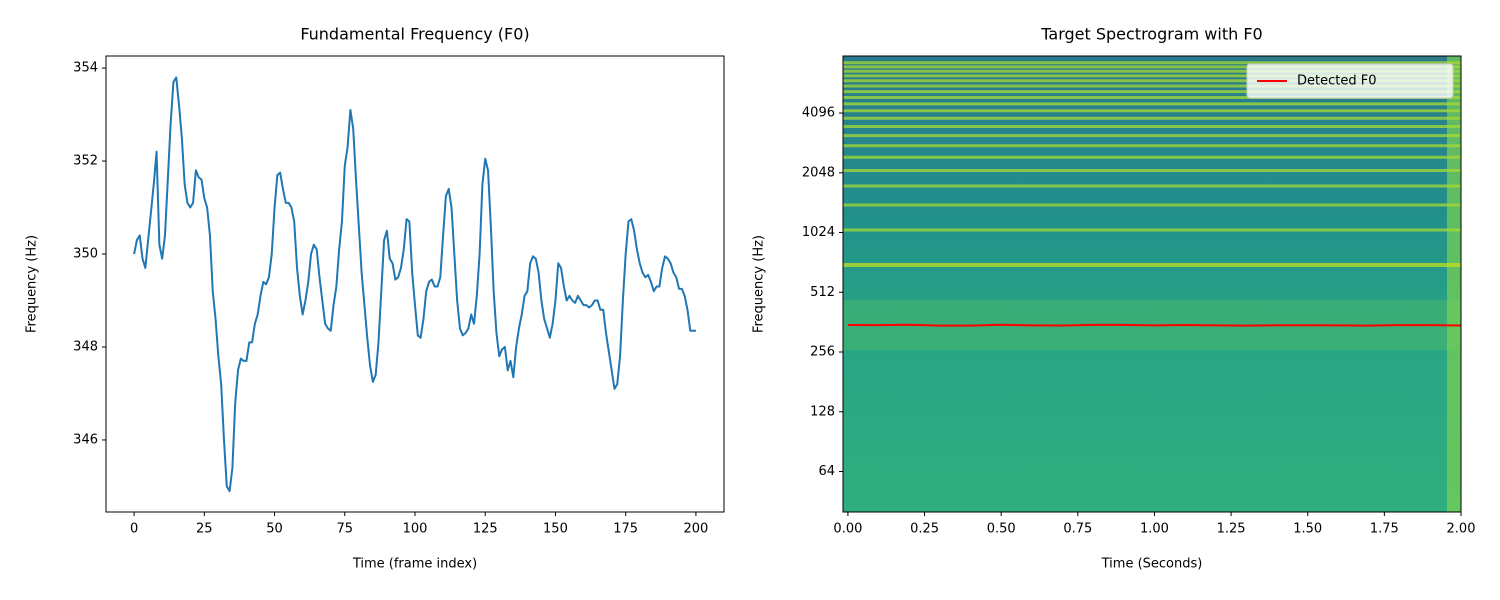 Image resolution: width=1500 pixels, height=600 pixels. I want to click on chart-title: Fundamental Frequency (F0), so click(414, 34).